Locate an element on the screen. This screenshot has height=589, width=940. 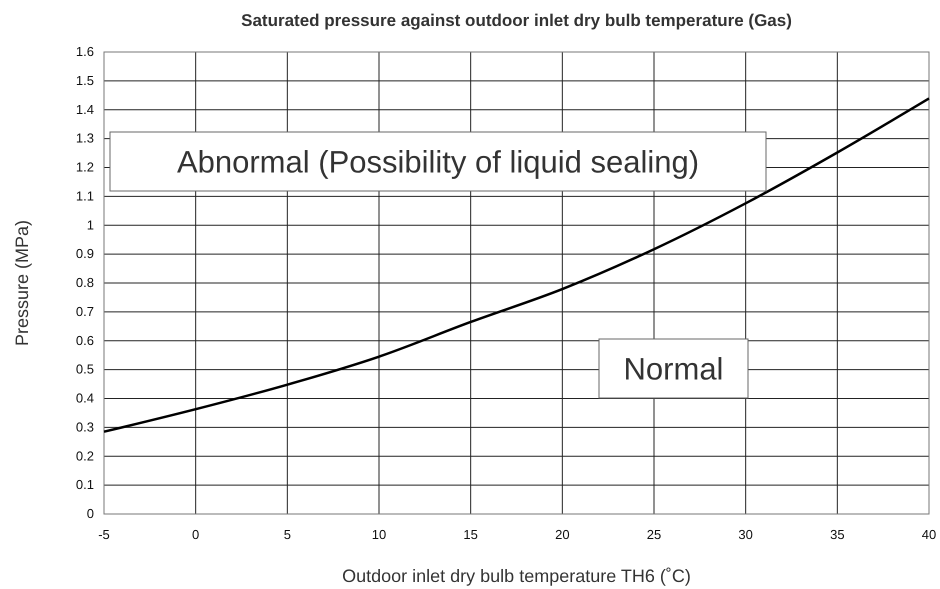
y-tick-label: 0.9 is located at coordinates (85, 254).